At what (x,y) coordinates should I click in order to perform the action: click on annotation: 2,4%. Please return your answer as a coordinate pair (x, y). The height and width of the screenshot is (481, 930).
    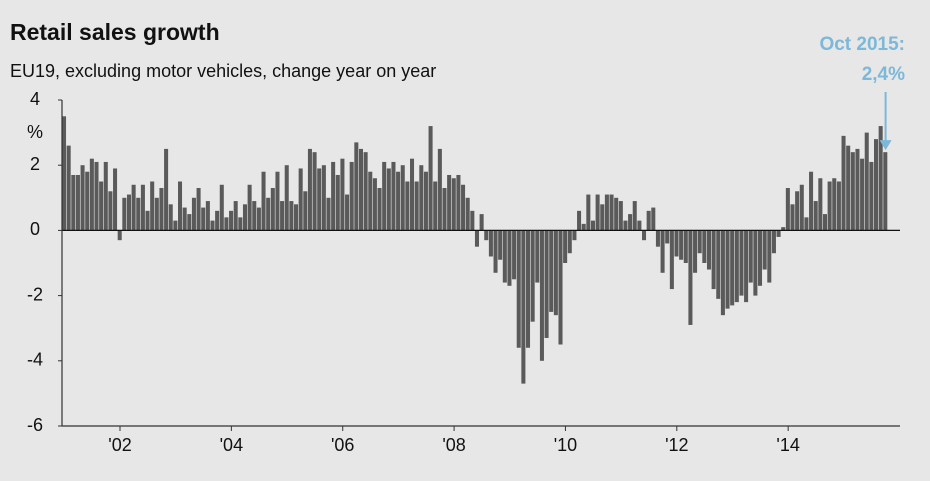
    Looking at the image, I should click on (883, 74).